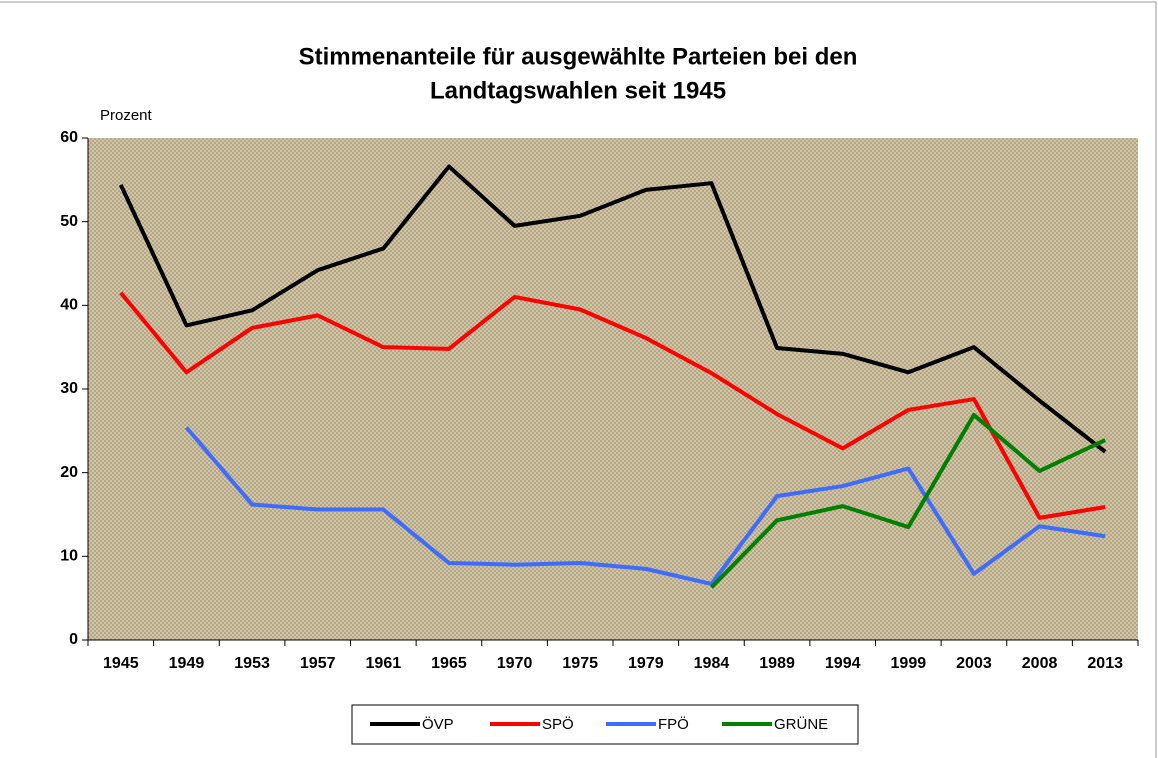  What do you see at coordinates (69, 472) in the screenshot?
I see `y-tick-label: 20` at bounding box center [69, 472].